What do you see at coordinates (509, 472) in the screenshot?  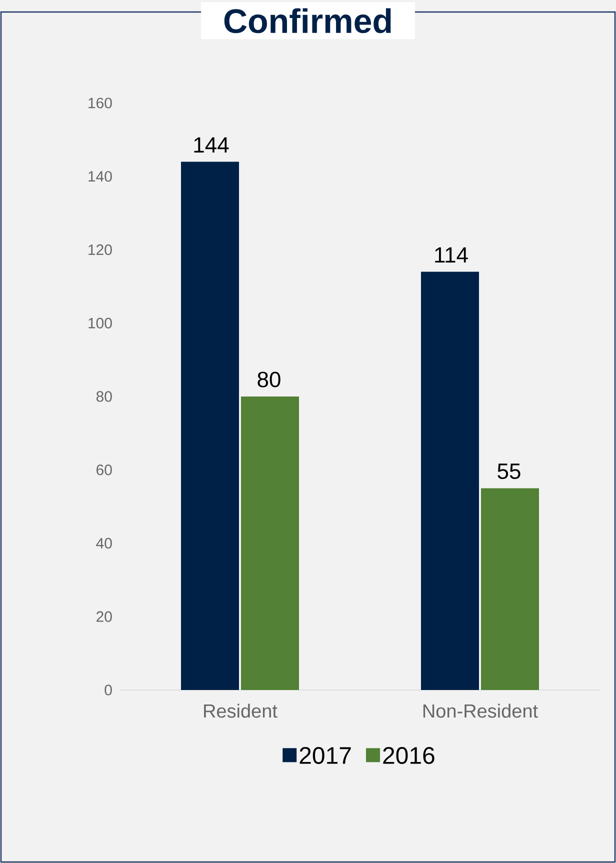 I see `data-label: 55` at bounding box center [509, 472].